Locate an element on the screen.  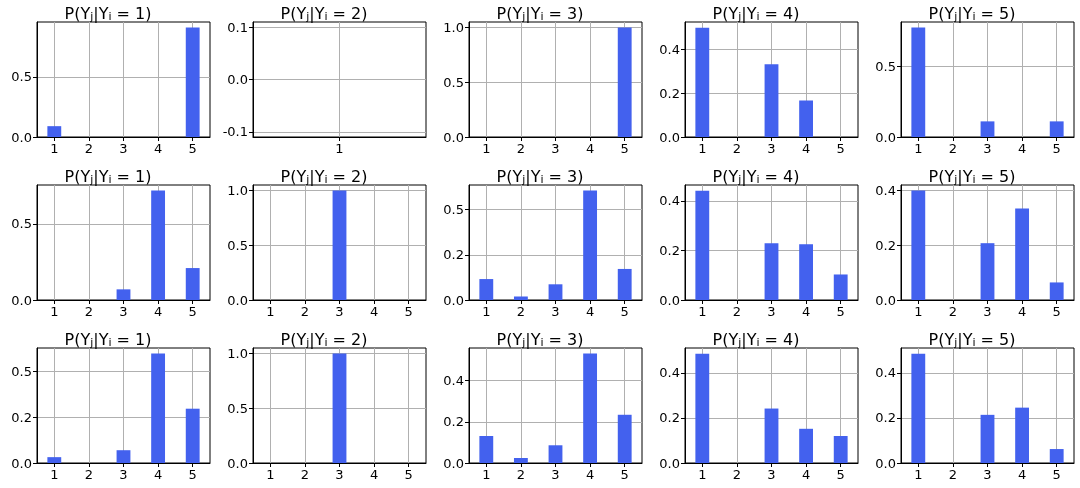
y-tick-label: -0.1 is located at coordinates (235, 132).